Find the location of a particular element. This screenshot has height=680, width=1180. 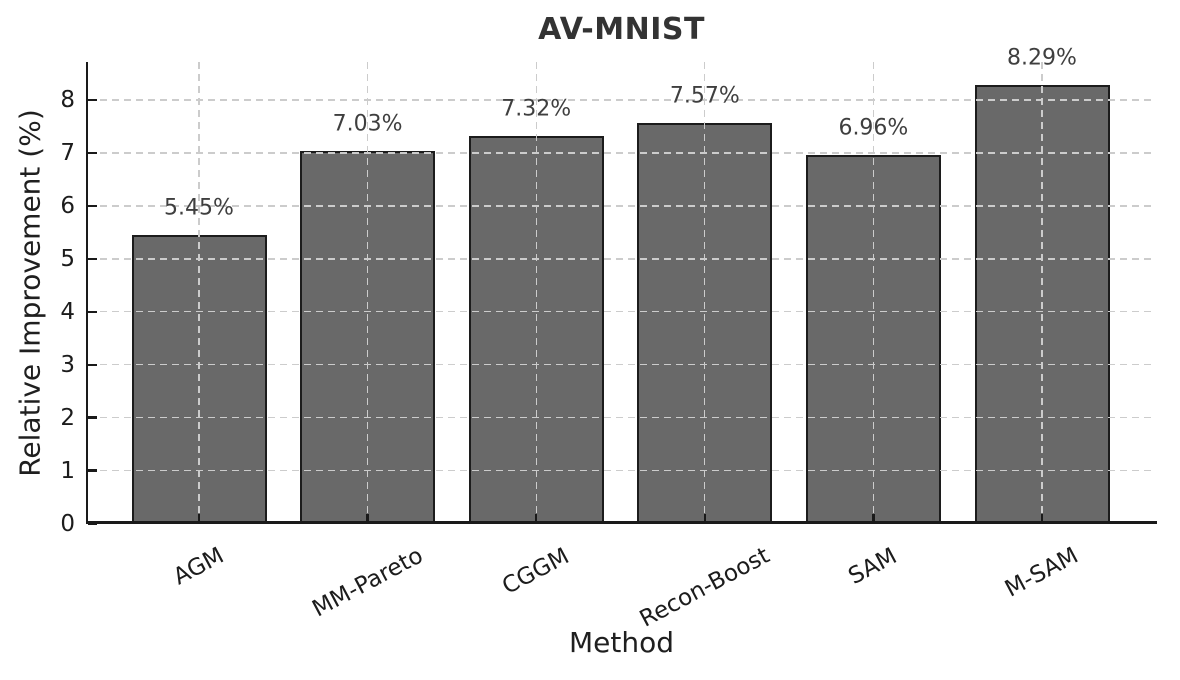

bar-value-label: 6.96% is located at coordinates (873, 128).